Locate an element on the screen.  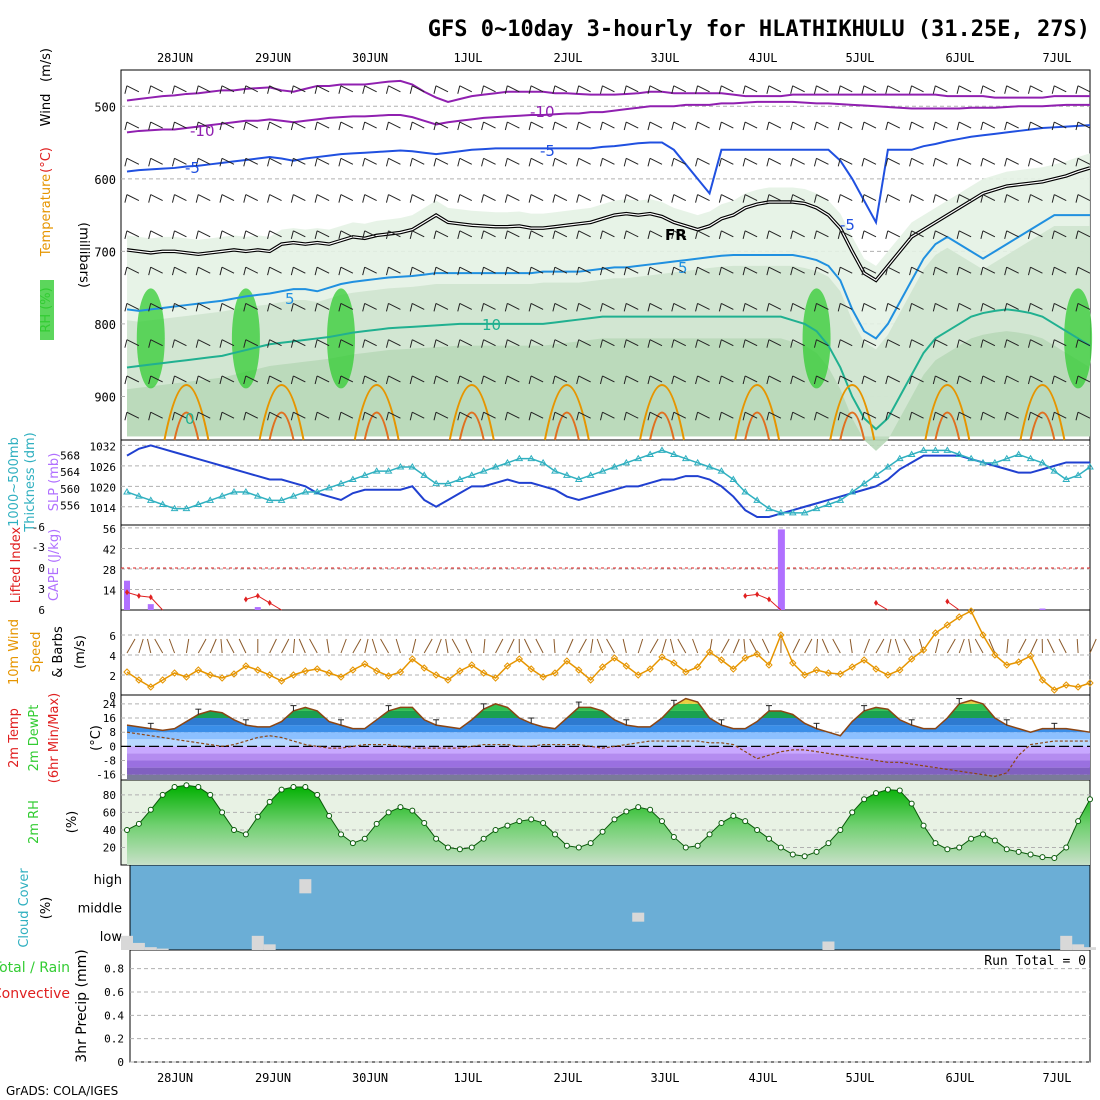
panel-ylabel: (m/s) is located at coordinates (46, 65).